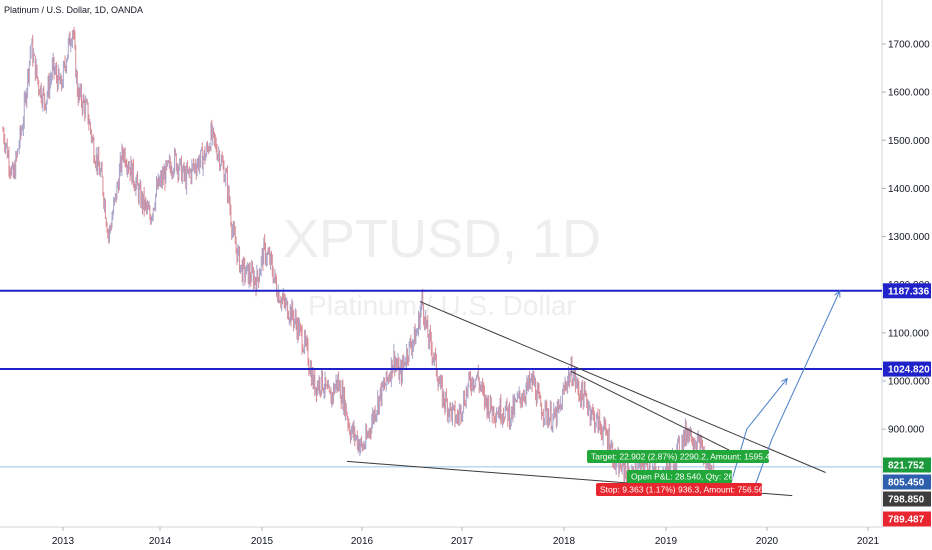  Describe the element at coordinates (909, 93) in the screenshot. I see `y-tick-label: 1600.000` at that location.